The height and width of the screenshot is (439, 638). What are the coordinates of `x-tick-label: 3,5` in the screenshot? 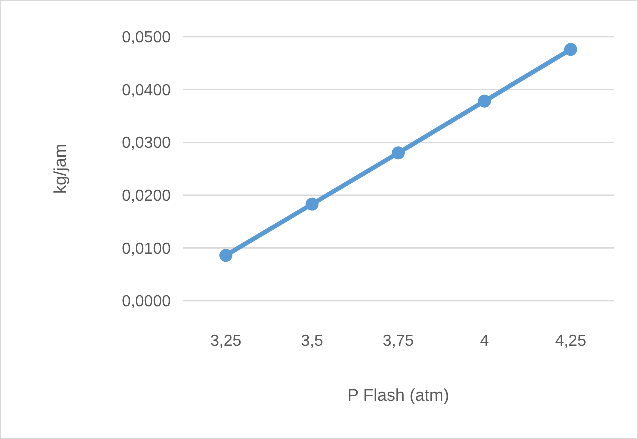 It's located at (312, 341).